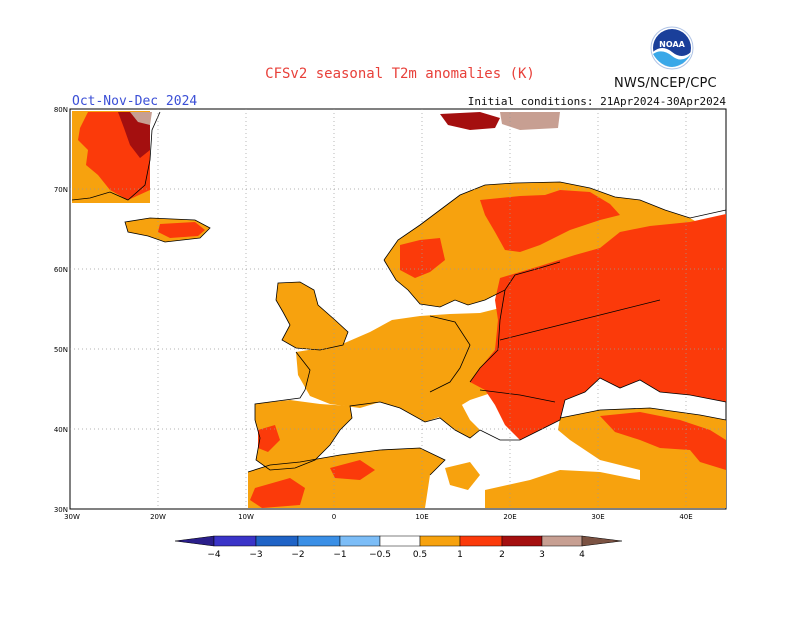  I want to click on colorbar-label: 1, so click(460, 555).